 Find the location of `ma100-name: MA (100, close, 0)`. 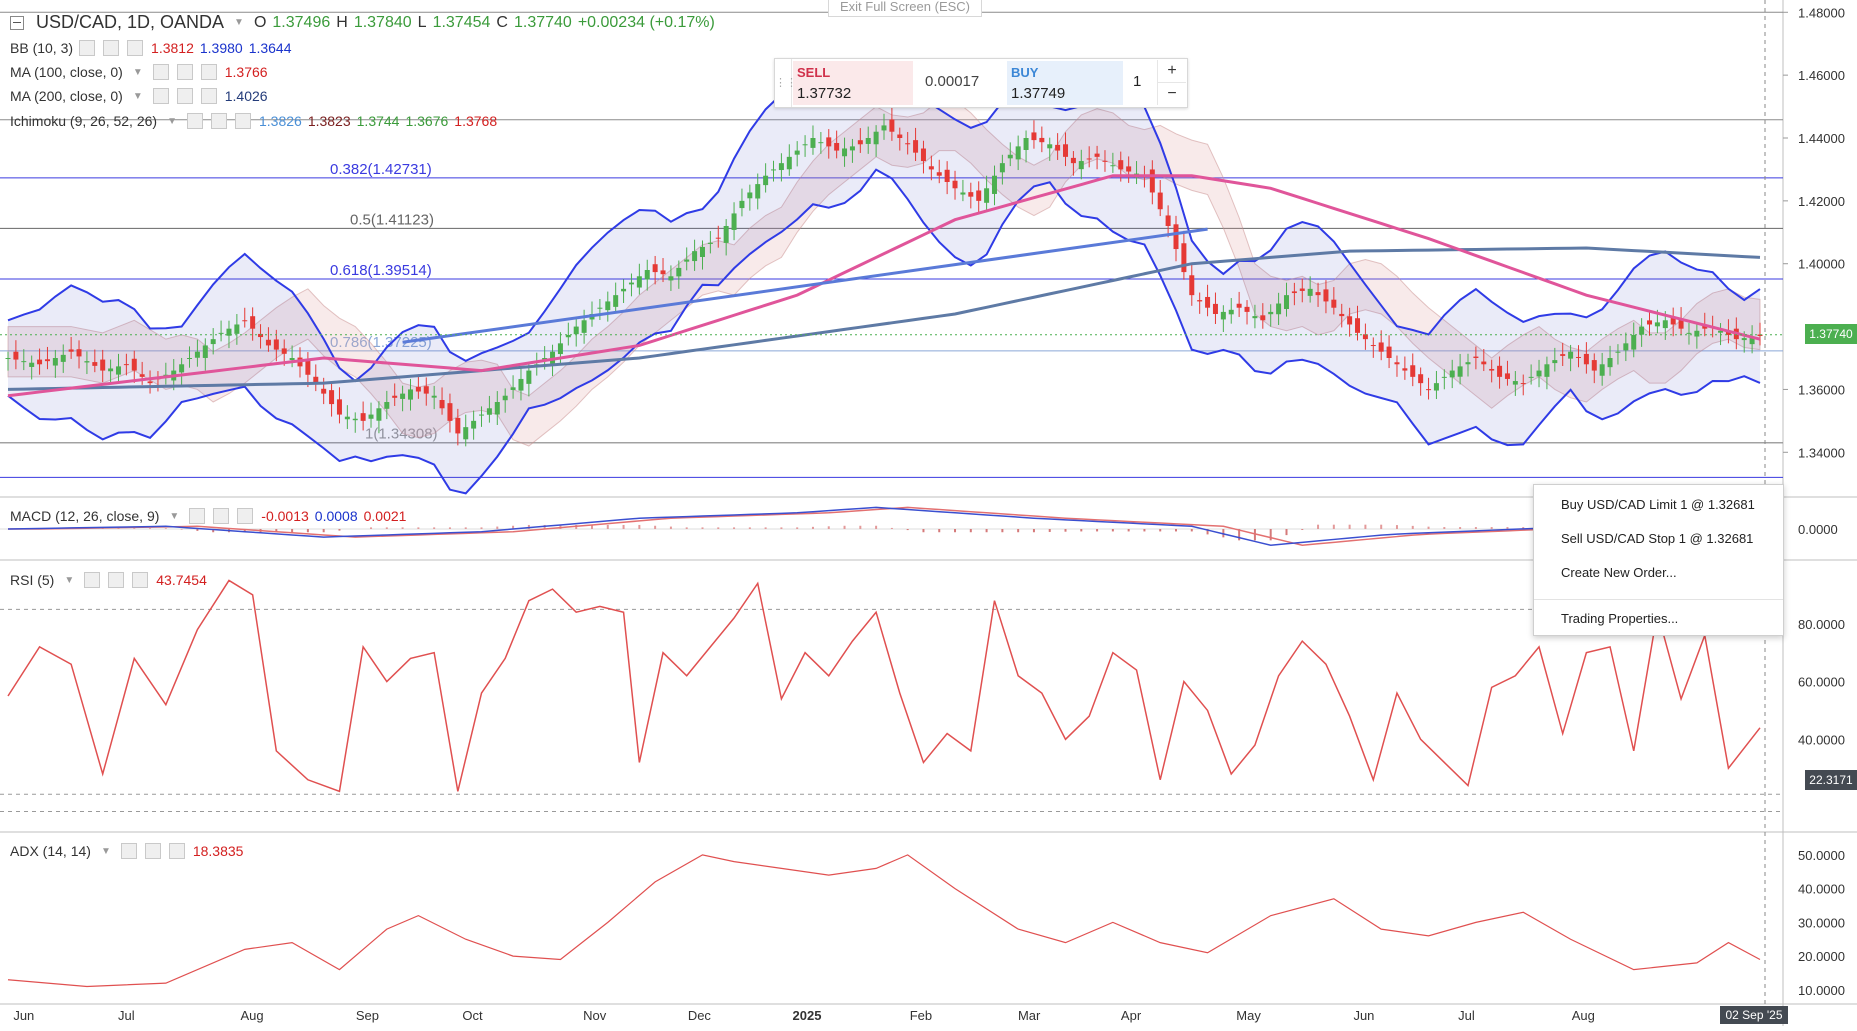

ma100-name: MA (100, close, 0) is located at coordinates (66, 72).